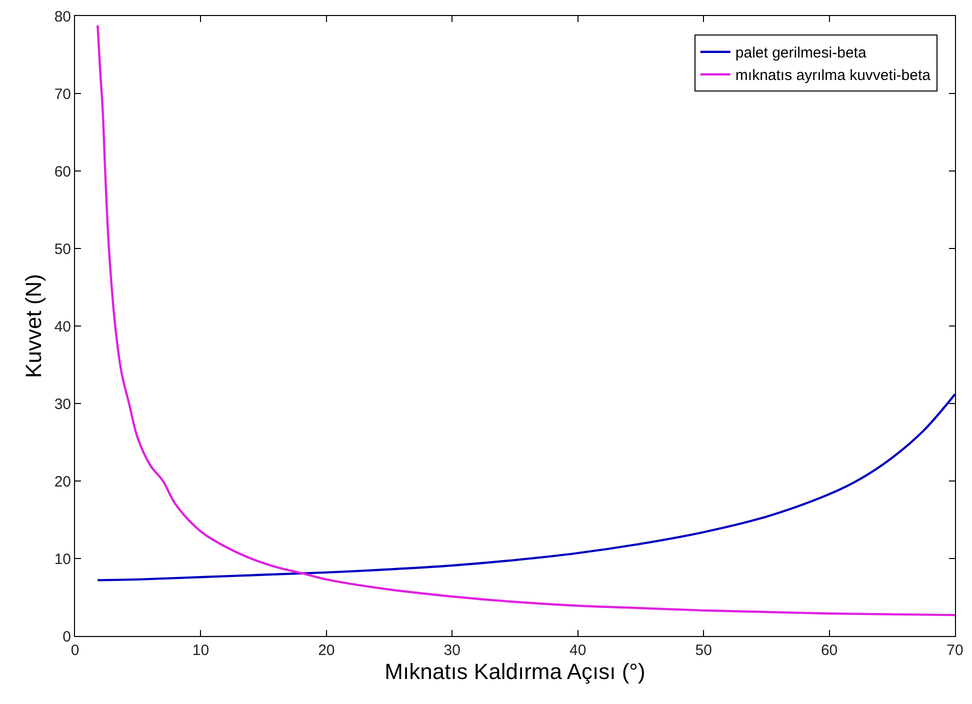 The image size is (972, 704). Describe the element at coordinates (833, 75) in the screenshot. I see `legend-label: mıknatıs ayrılma kuvveti-beta` at that location.